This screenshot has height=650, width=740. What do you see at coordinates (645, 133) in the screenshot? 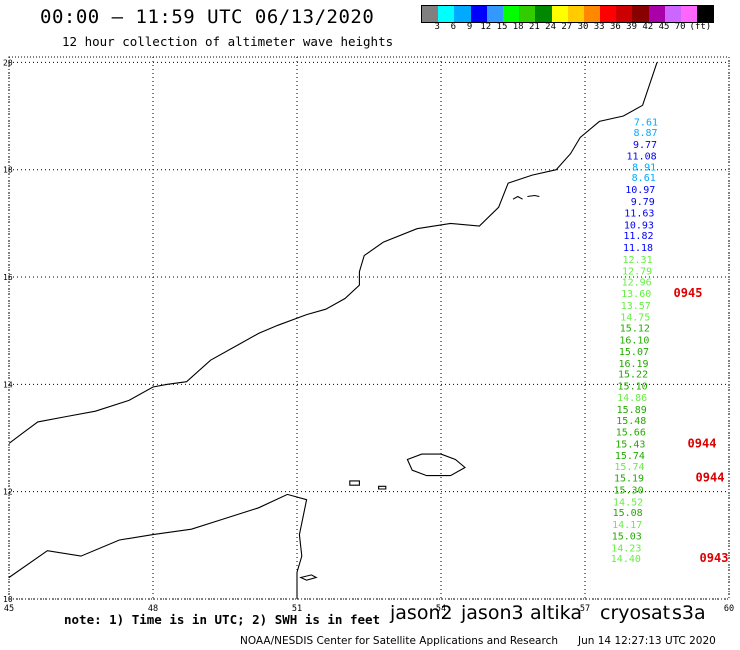
I see `wave-height-label: 8.87` at bounding box center [645, 133].